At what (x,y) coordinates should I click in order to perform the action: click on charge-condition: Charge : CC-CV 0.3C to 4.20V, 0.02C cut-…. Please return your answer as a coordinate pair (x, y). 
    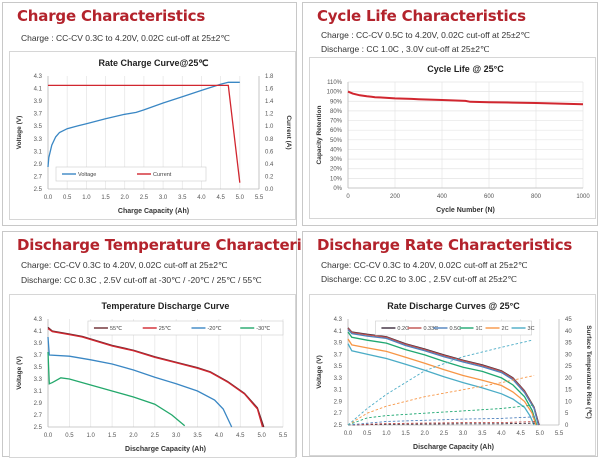
    Looking at the image, I should click on (125, 38).